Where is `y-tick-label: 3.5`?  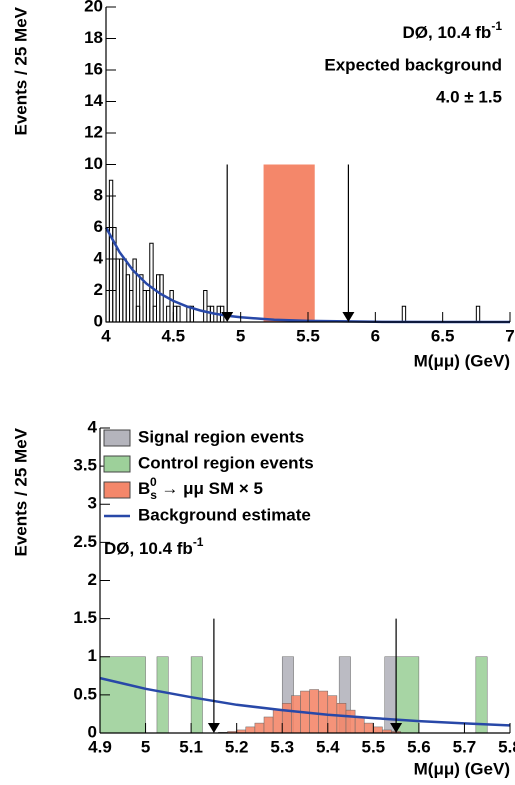 y-tick-label: 3.5 is located at coordinates (85, 465).